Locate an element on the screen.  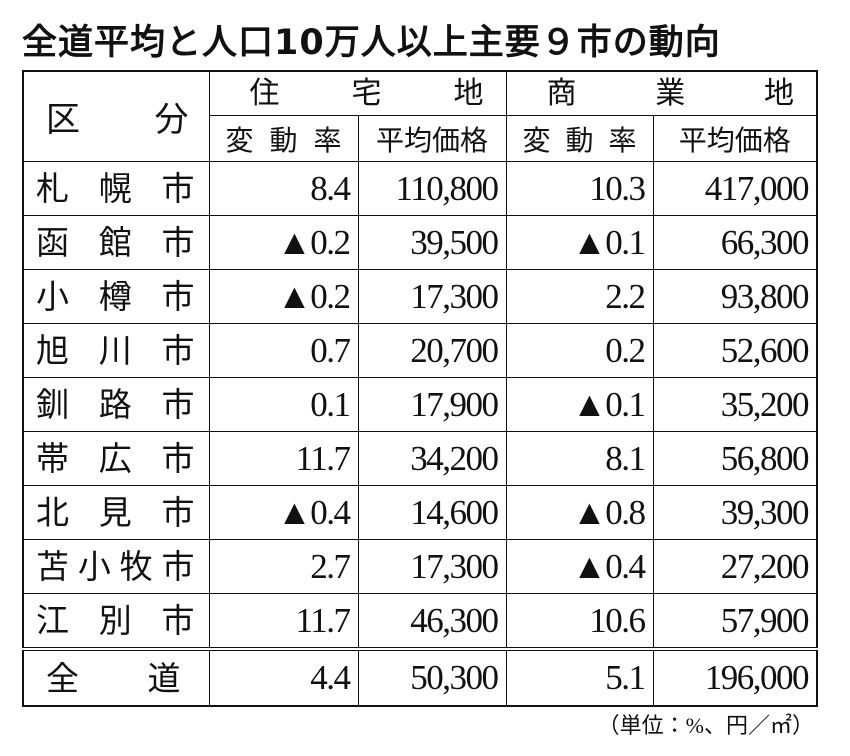
unit-note: （単位：%、円／㎡） is located at coordinates (705, 725).